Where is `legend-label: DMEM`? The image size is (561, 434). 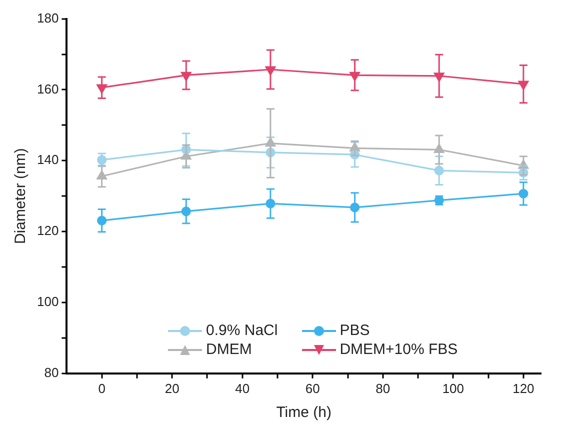
legend-label: DMEM is located at coordinates (229, 349).